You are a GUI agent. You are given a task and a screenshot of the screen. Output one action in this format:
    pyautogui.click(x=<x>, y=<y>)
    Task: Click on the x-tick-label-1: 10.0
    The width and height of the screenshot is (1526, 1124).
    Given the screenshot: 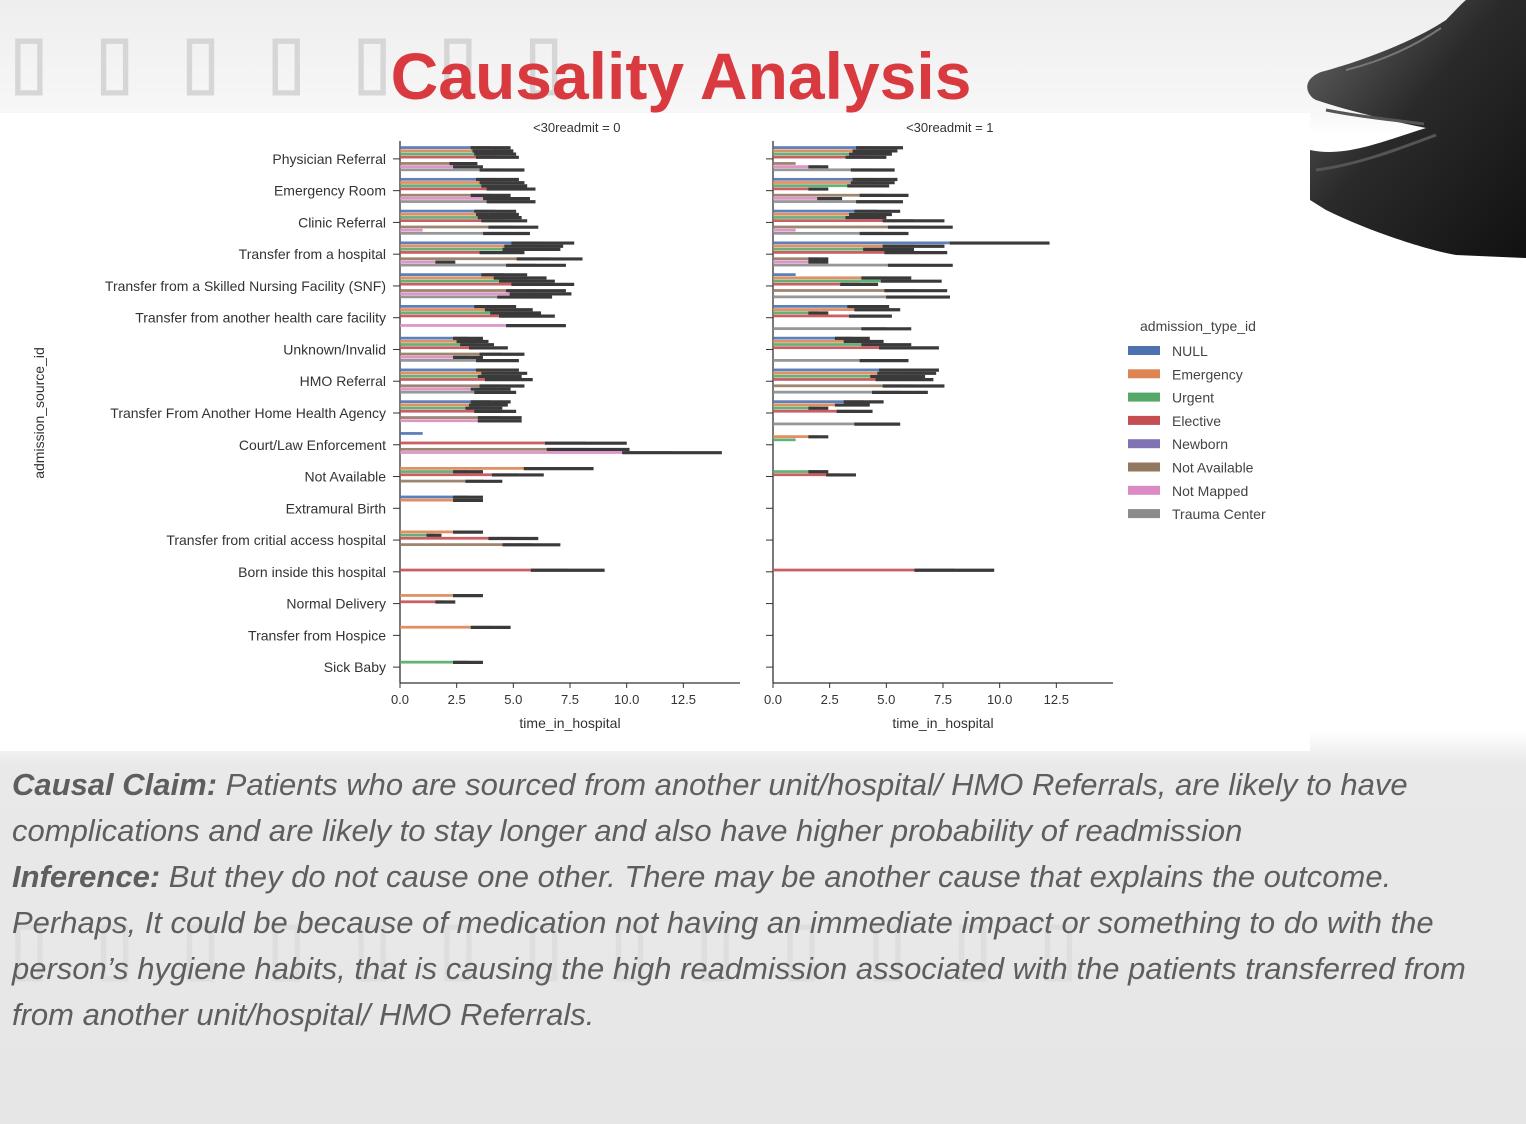 What is the action you would take?
    pyautogui.click(x=999, y=699)
    